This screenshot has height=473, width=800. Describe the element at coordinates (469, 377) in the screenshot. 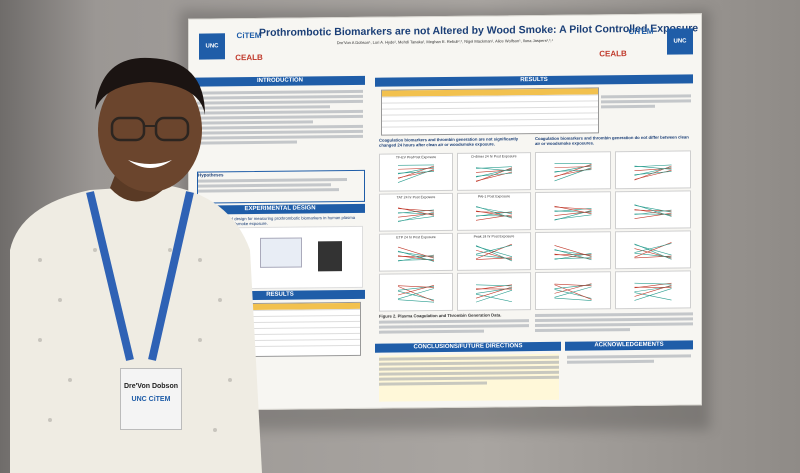

I see `conclusions-text` at that location.